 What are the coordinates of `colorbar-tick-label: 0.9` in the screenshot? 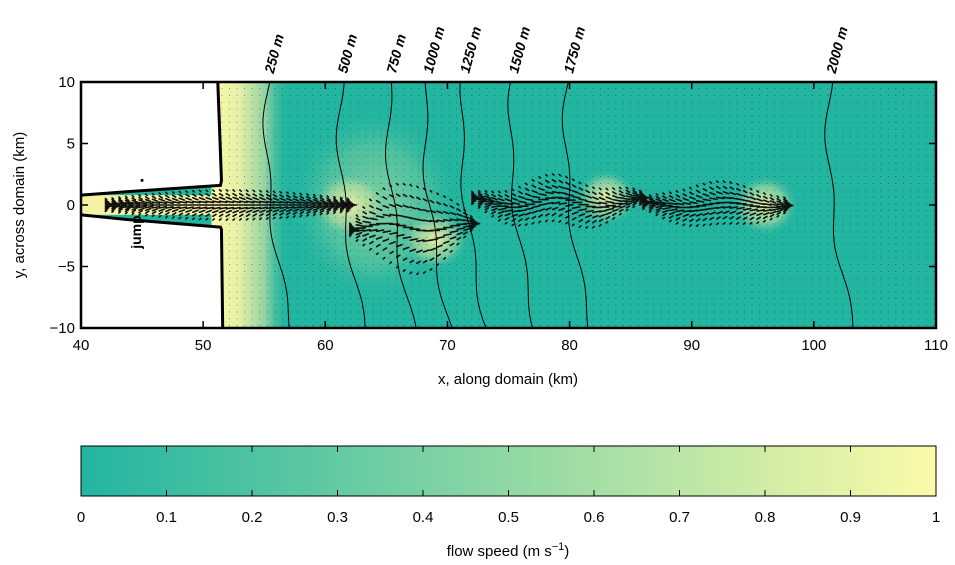 It's located at (850, 517).